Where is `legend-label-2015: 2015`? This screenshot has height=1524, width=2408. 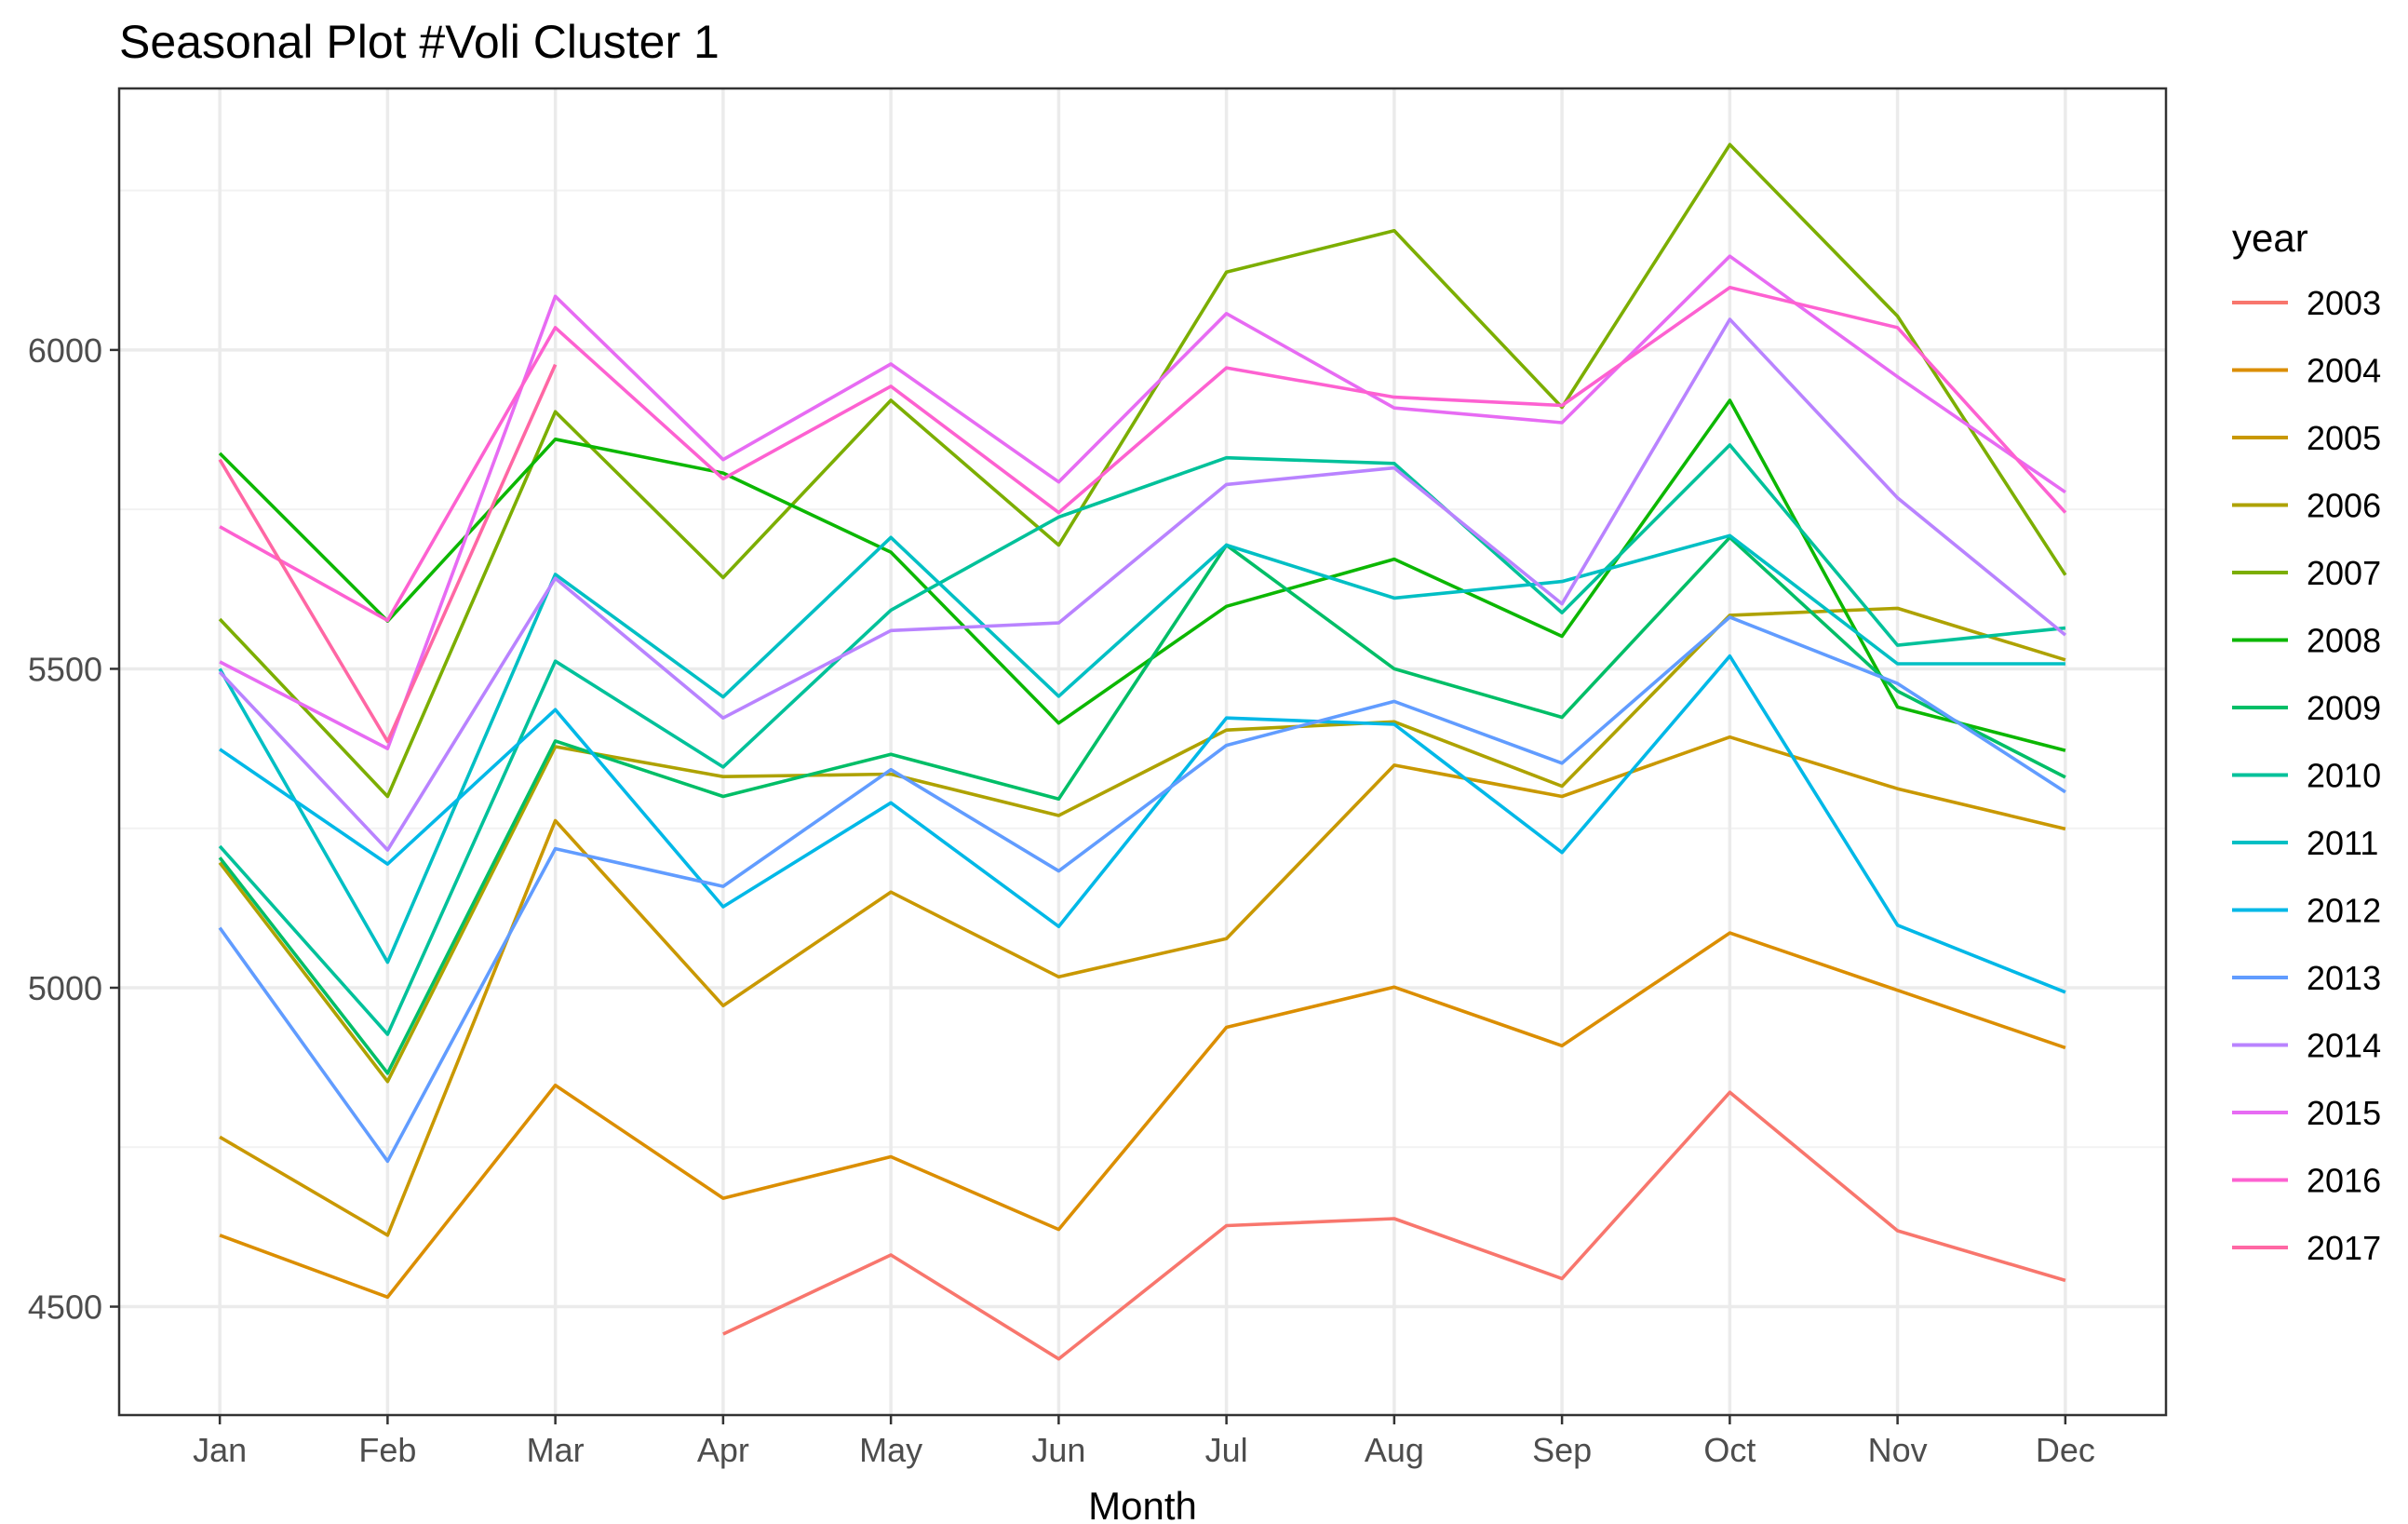
legend-label-2015: 2015 is located at coordinates (2344, 1113).